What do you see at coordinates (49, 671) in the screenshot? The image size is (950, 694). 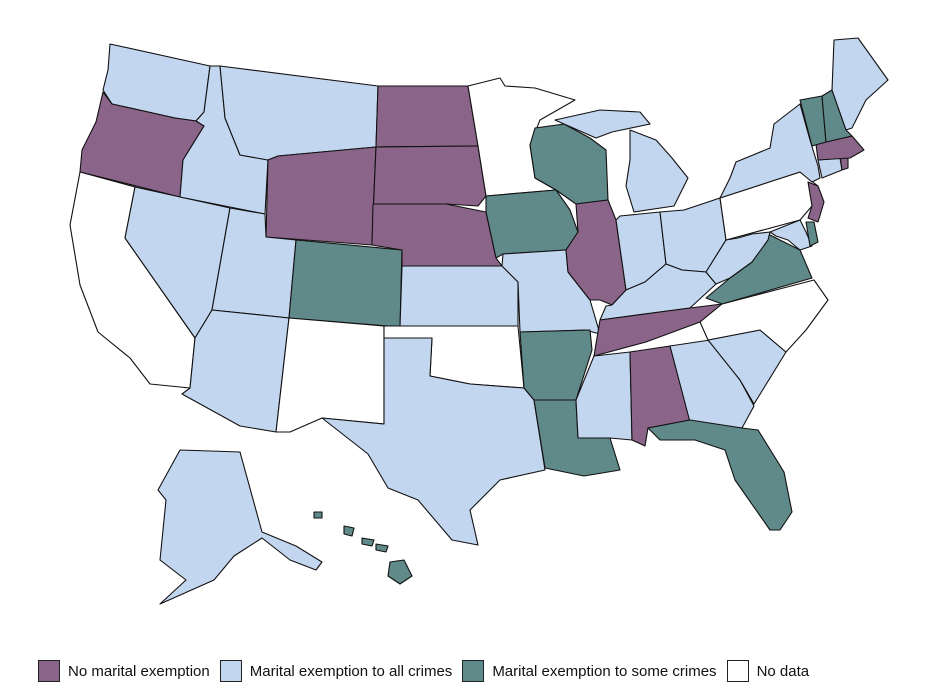 I see `legend-swatch-none` at bounding box center [49, 671].